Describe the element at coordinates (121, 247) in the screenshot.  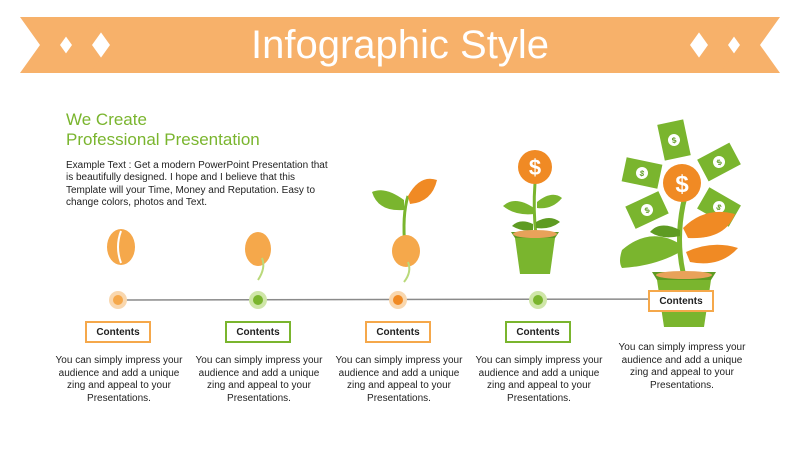
I see `seed-icon` at that location.